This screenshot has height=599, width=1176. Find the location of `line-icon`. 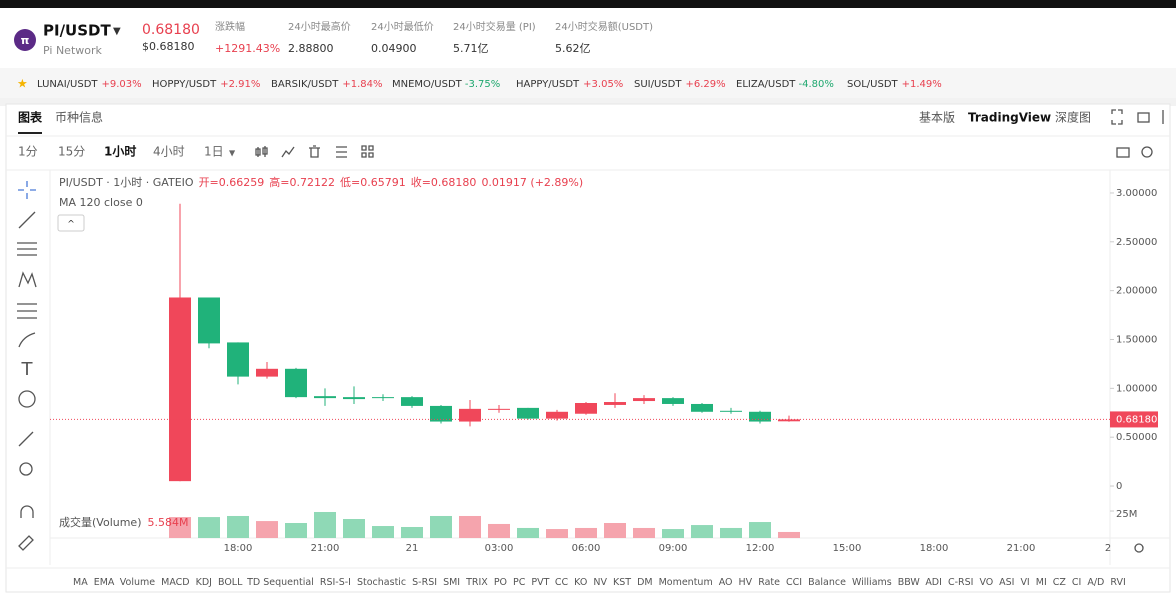

line-icon is located at coordinates (288, 152).